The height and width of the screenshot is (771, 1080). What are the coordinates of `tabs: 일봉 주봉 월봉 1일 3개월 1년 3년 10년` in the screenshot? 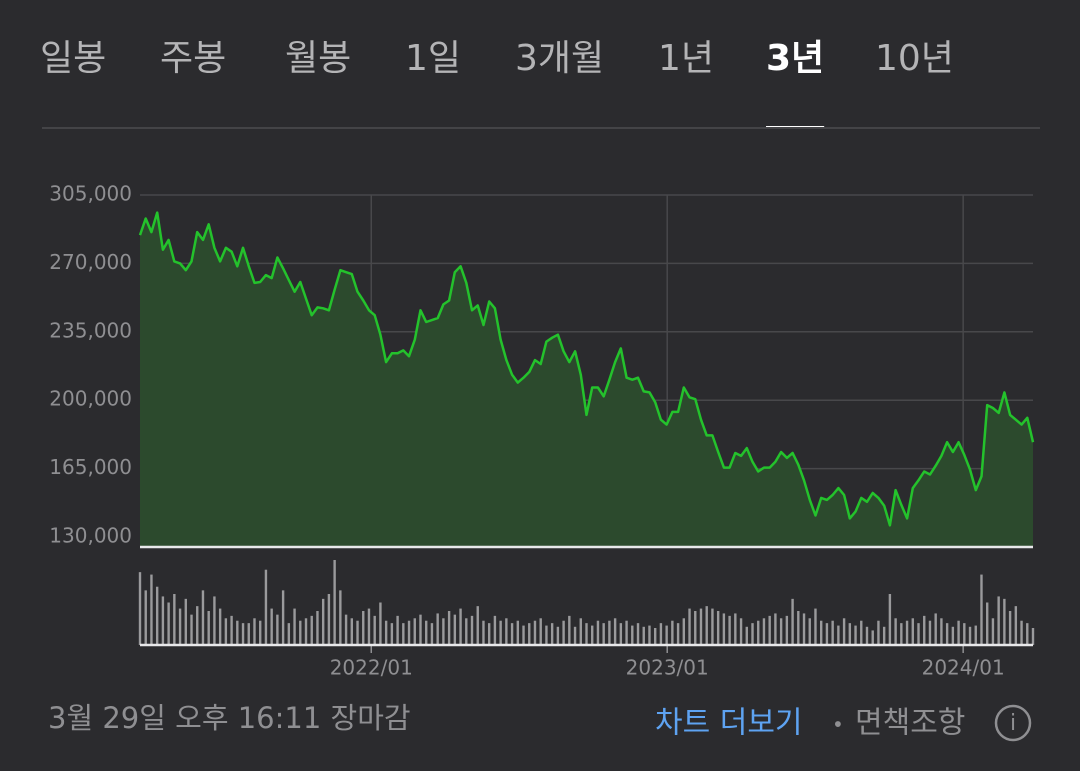 It's located at (497, 83).